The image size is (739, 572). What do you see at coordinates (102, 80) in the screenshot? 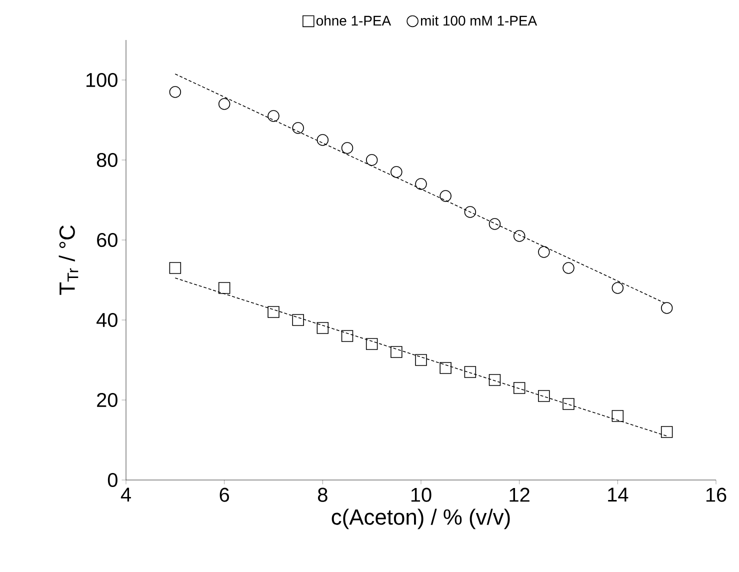
I see `y-tick-label: 100` at bounding box center [102, 80].